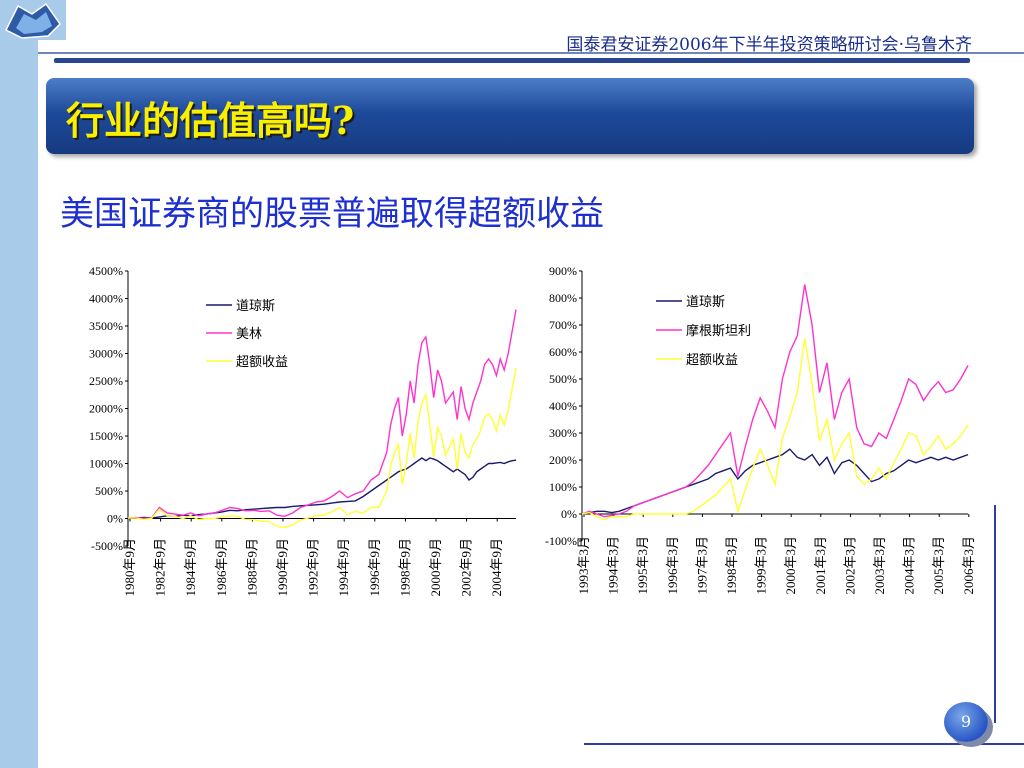 This screenshot has width=1024, height=768. Describe the element at coordinates (34, 20) in the screenshot. I see `company-logo-icon` at that location.